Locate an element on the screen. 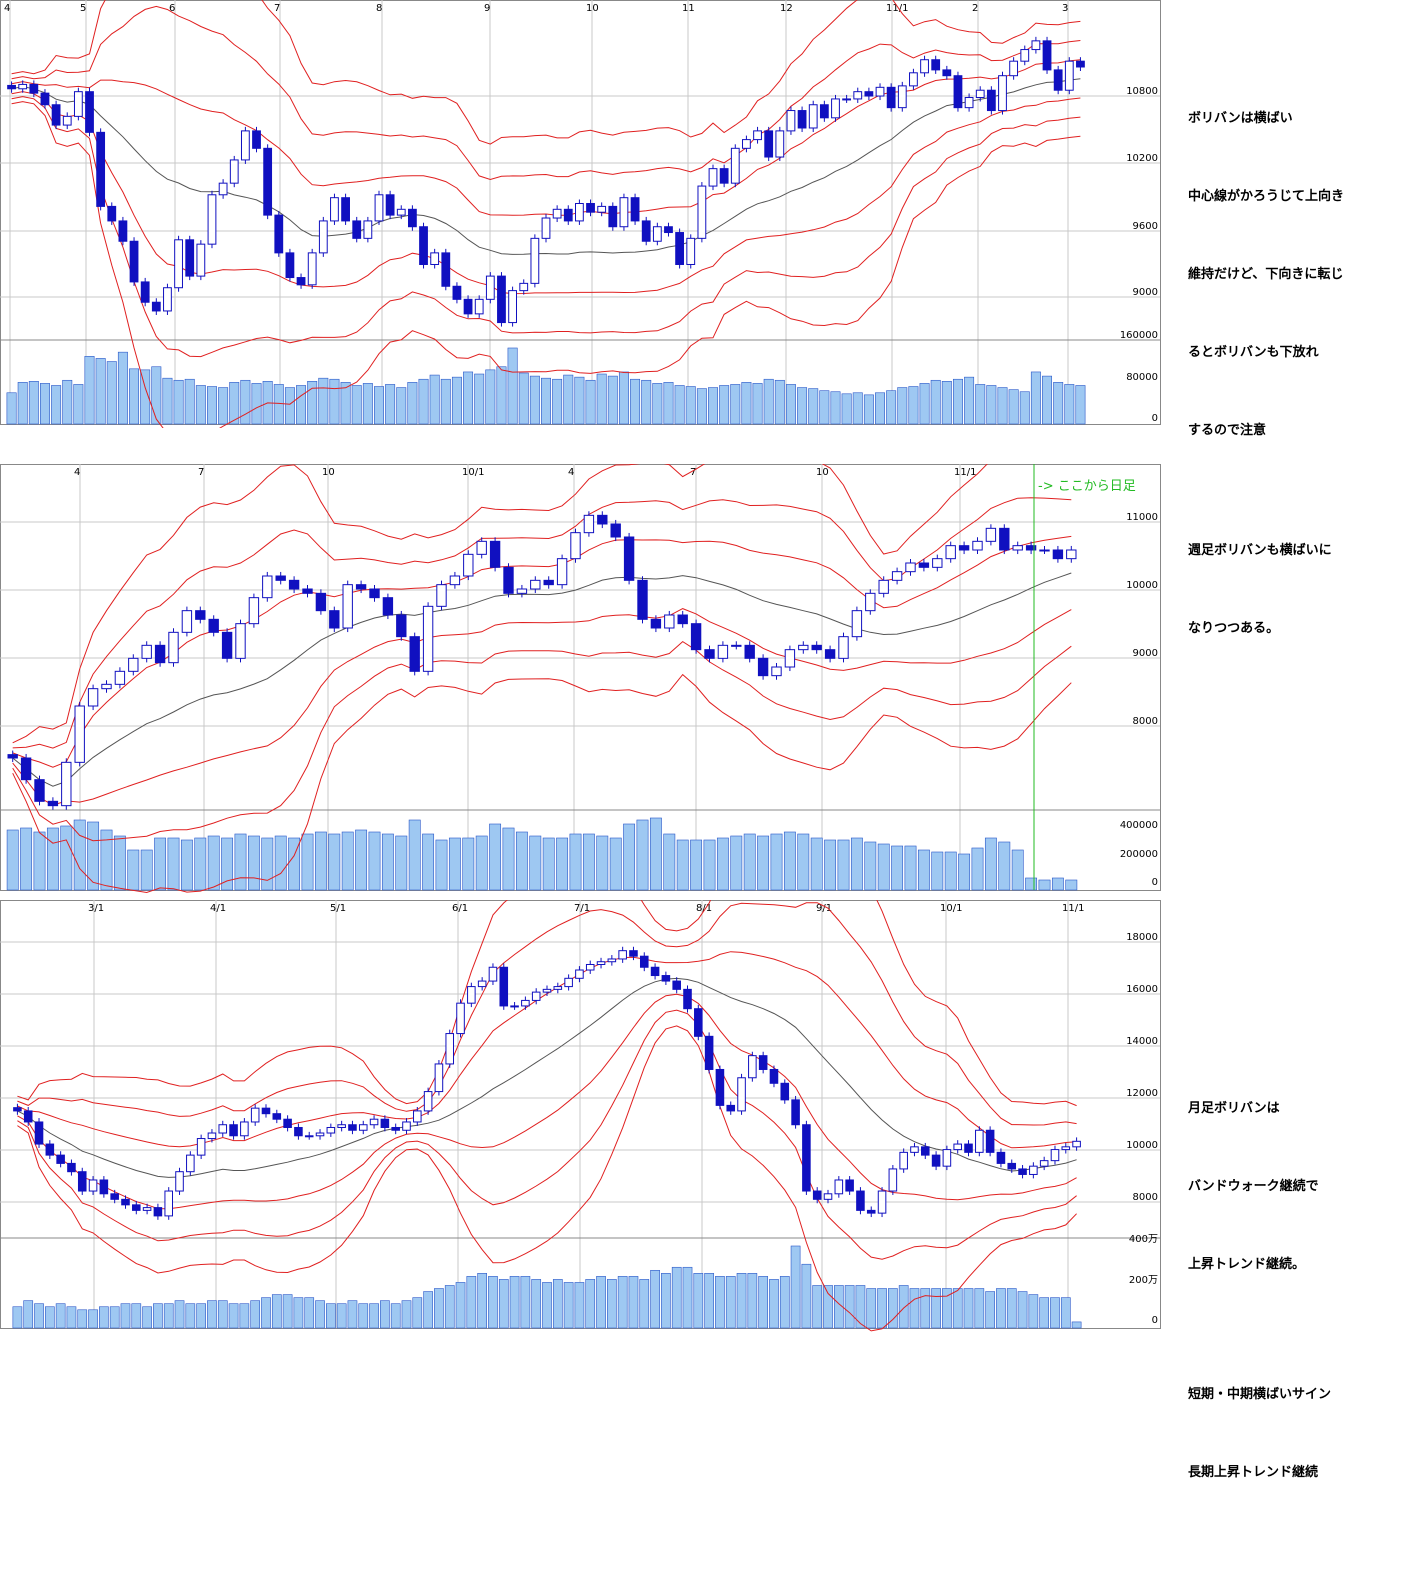 This screenshot has height=1576, width=1404. x-tick-label: 11/1 is located at coordinates (897, 8).